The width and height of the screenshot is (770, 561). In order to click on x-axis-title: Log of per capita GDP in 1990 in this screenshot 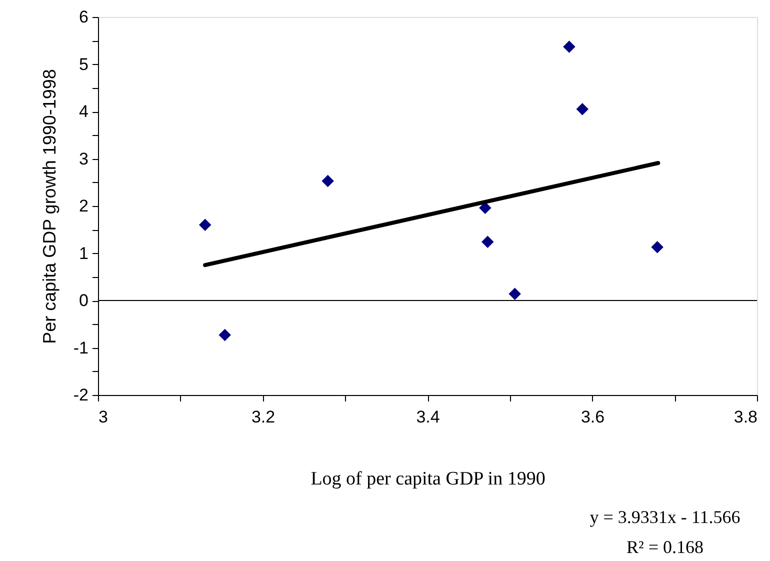, I will do `click(428, 479)`.